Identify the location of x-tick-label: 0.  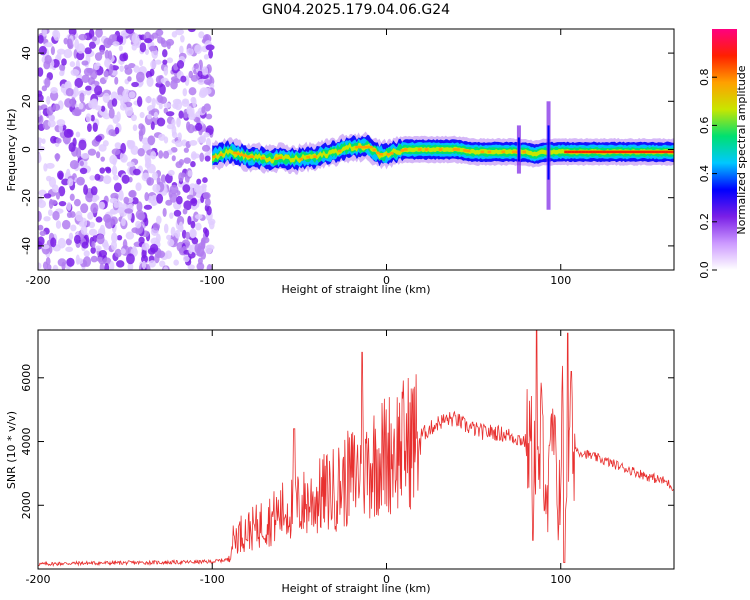
(386, 280).